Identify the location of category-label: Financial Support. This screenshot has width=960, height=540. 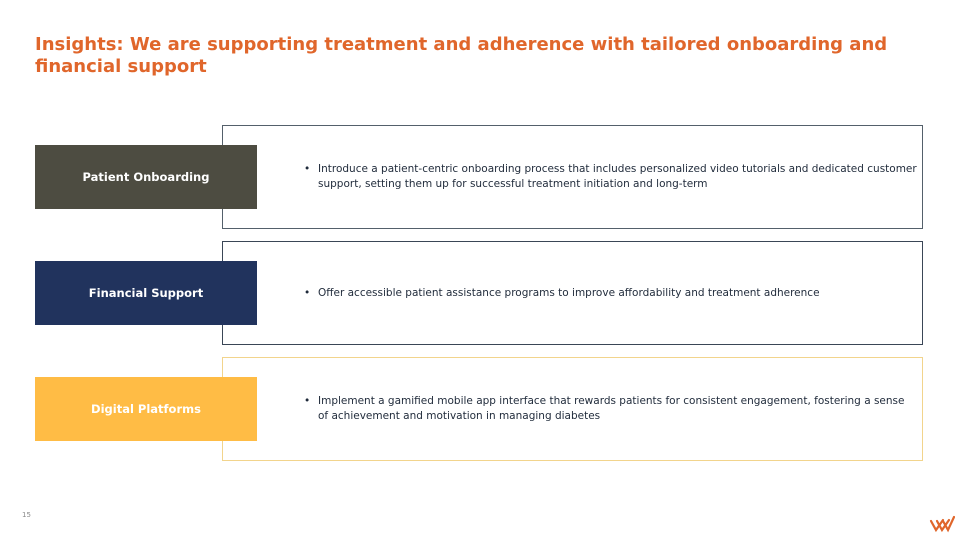
(146, 293).